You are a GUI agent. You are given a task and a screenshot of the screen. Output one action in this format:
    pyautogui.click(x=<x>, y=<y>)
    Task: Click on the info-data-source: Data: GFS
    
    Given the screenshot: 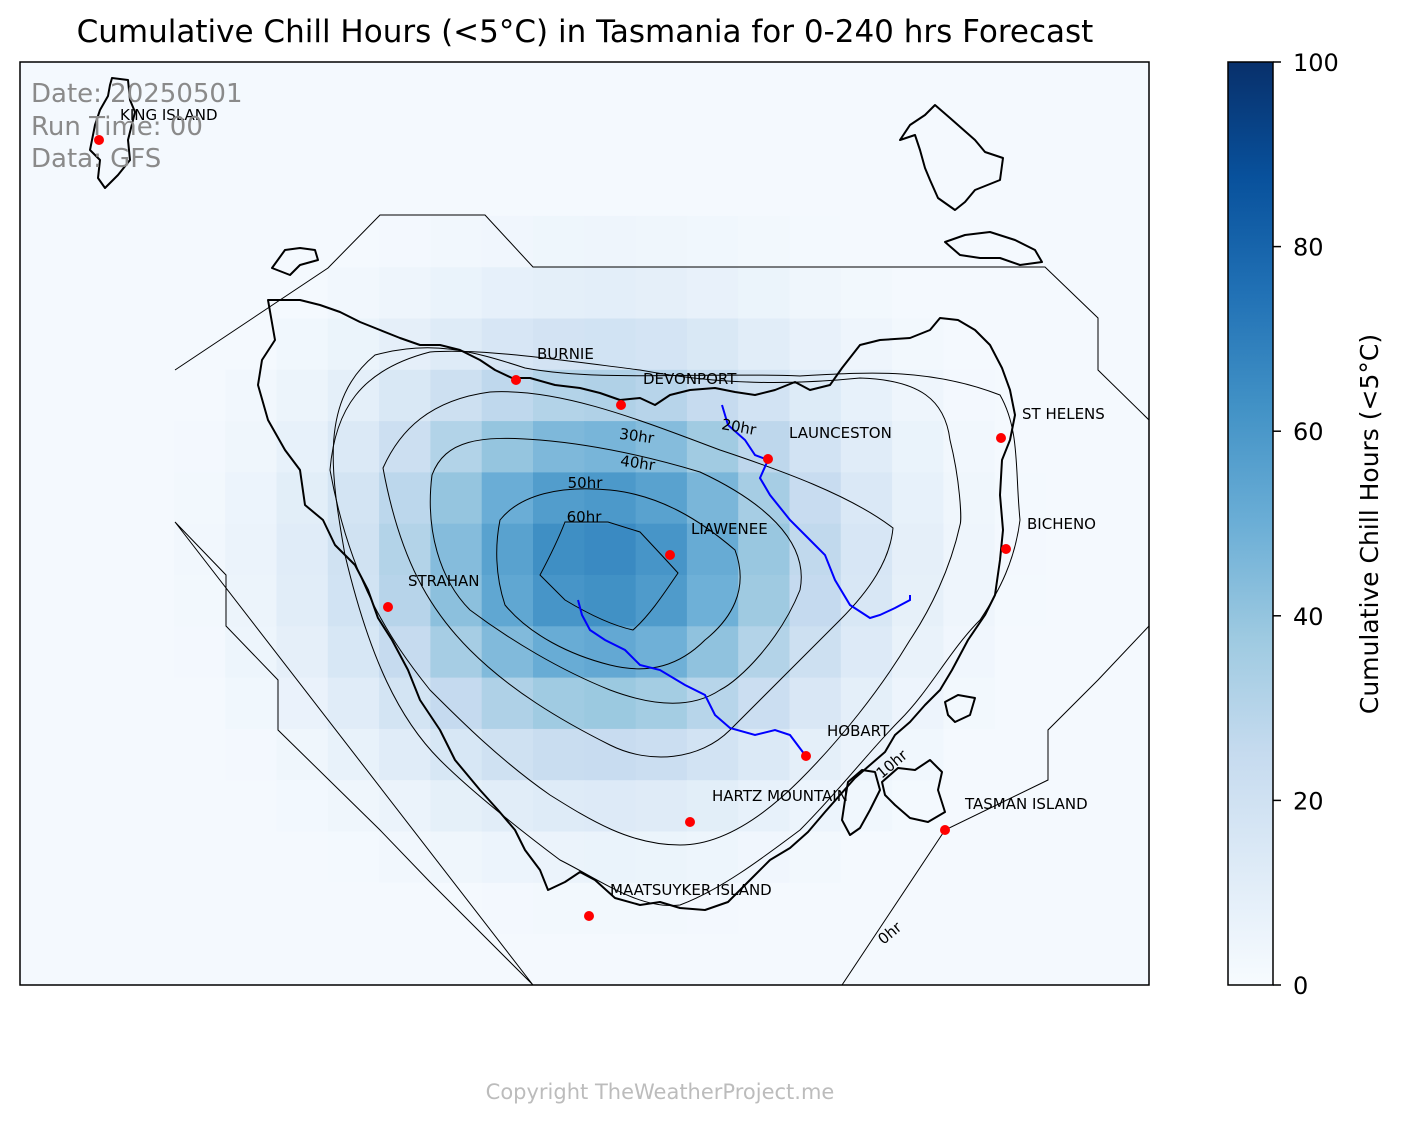 What is the action you would take?
    pyautogui.click(x=96, y=159)
    